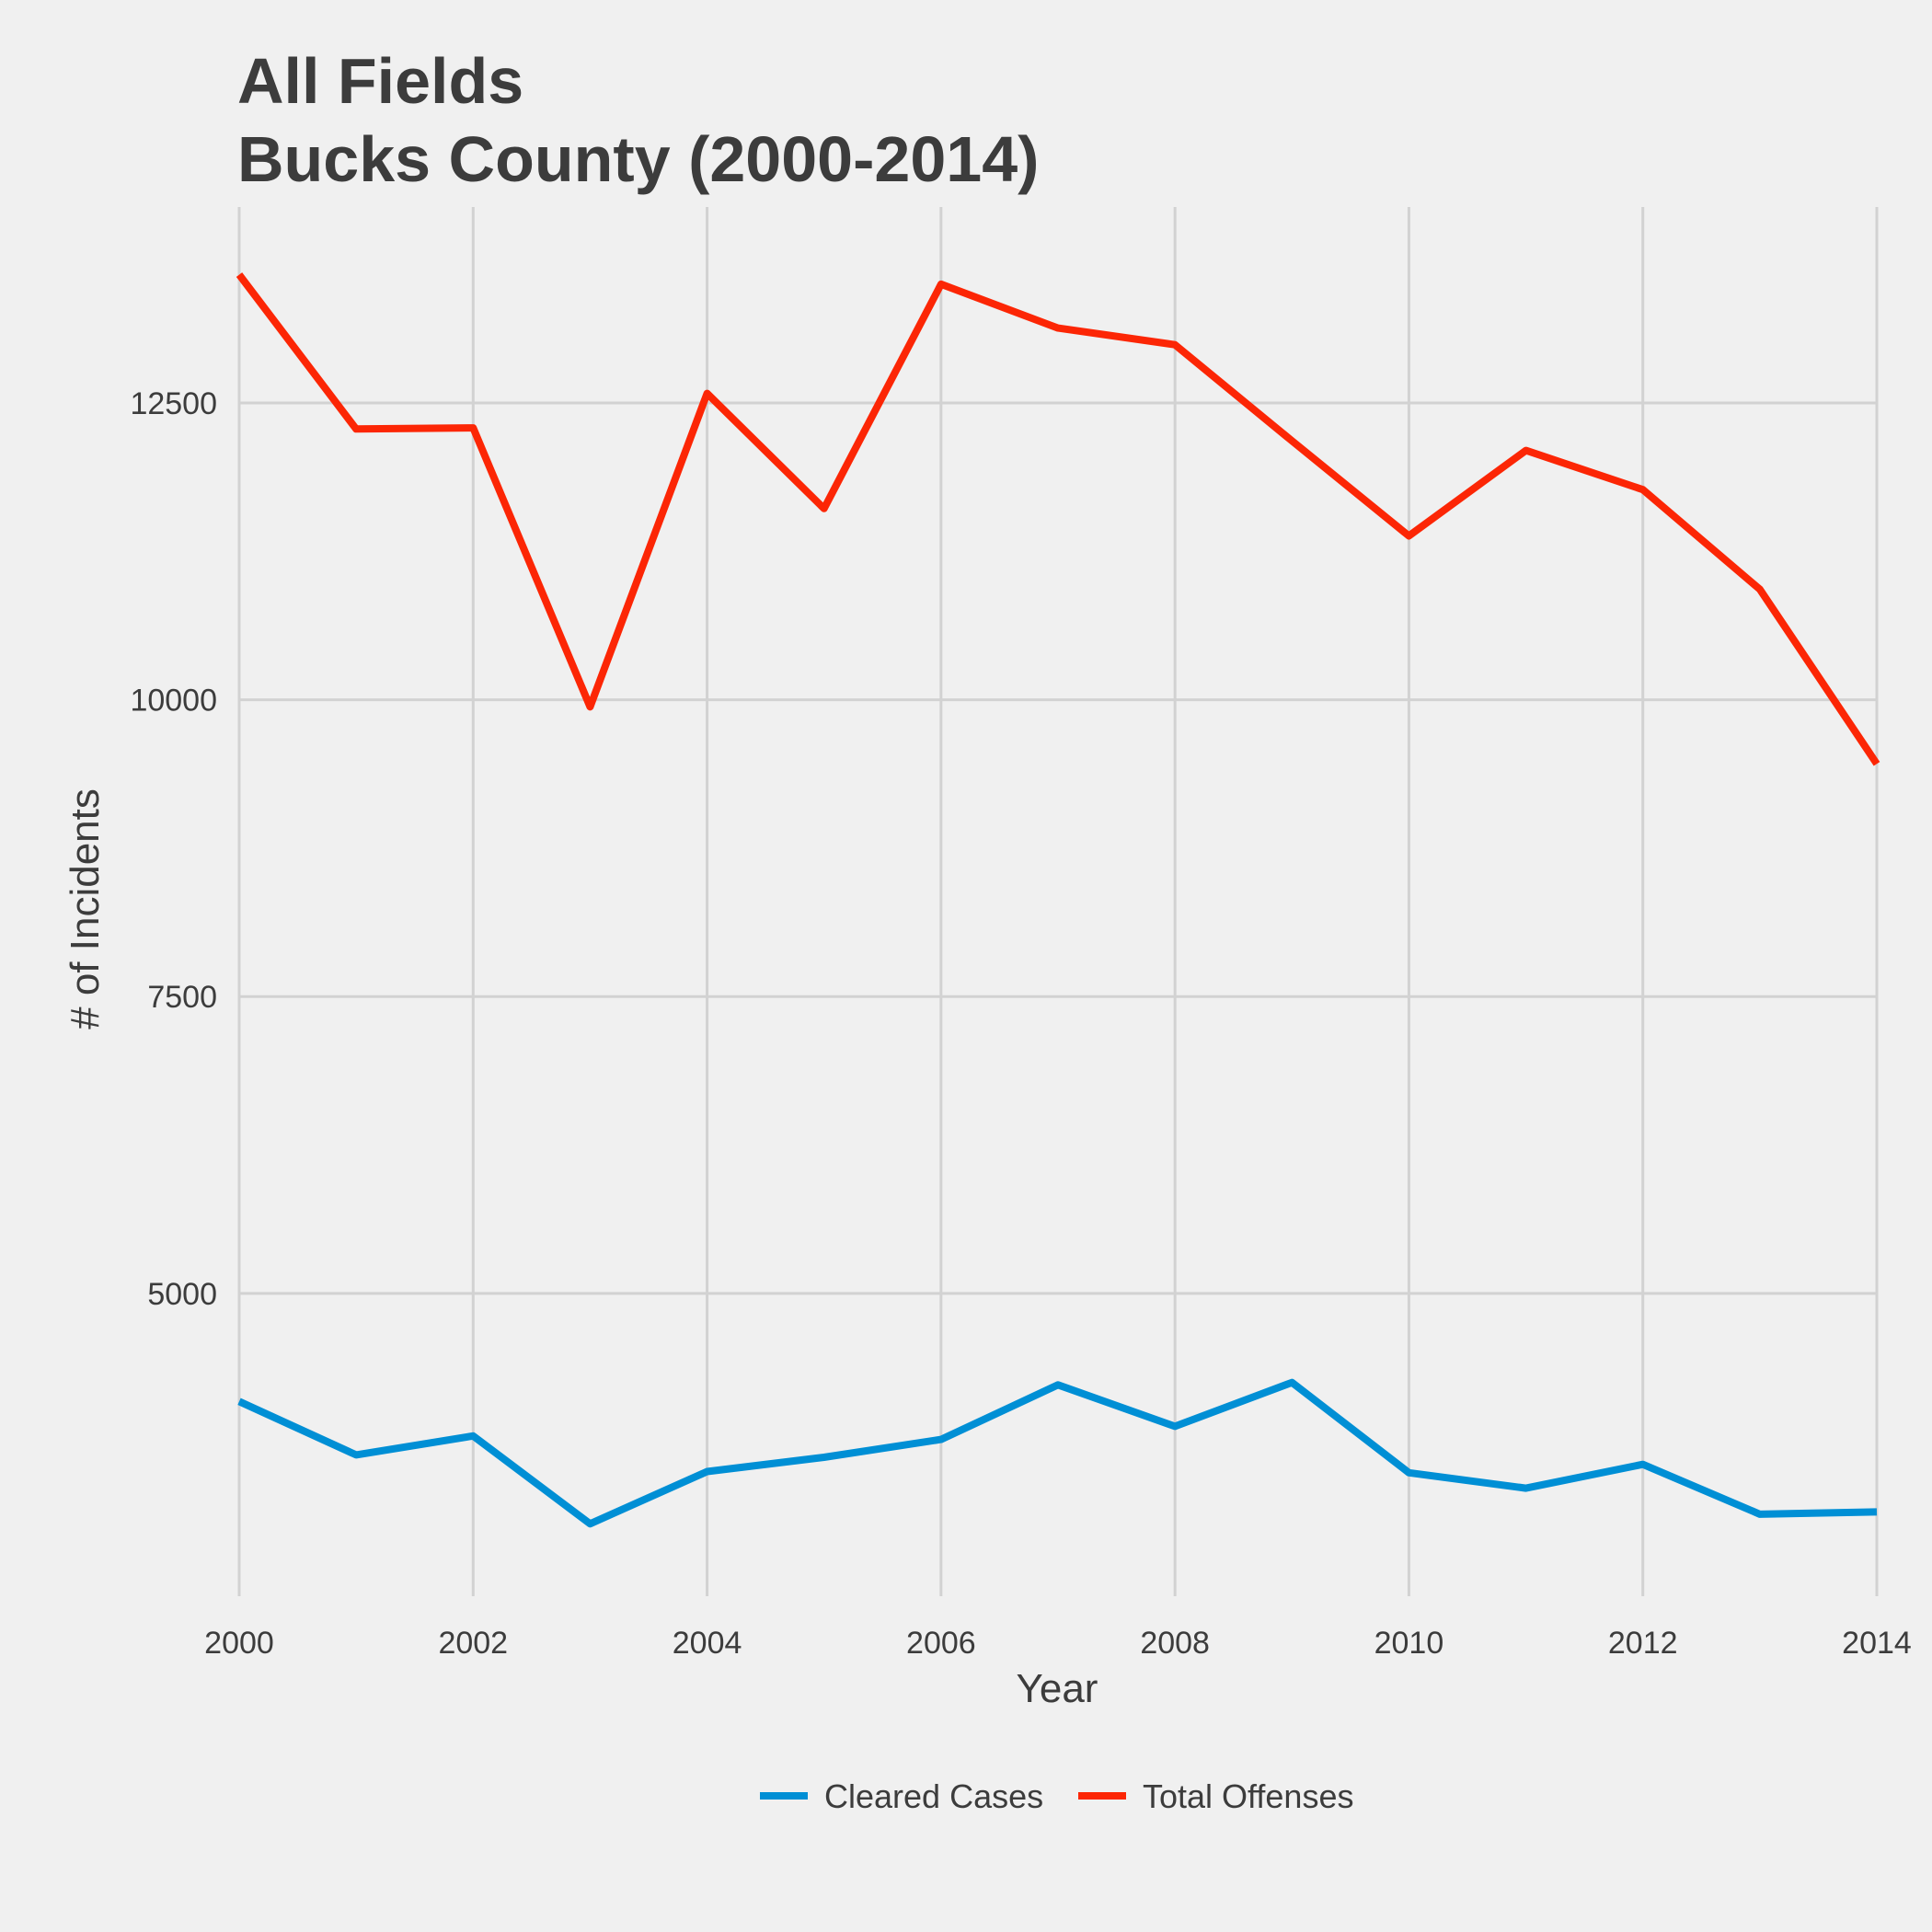 The width and height of the screenshot is (1932, 1932). Describe the element at coordinates (173, 403) in the screenshot. I see `y-tick-label: 12500` at that location.